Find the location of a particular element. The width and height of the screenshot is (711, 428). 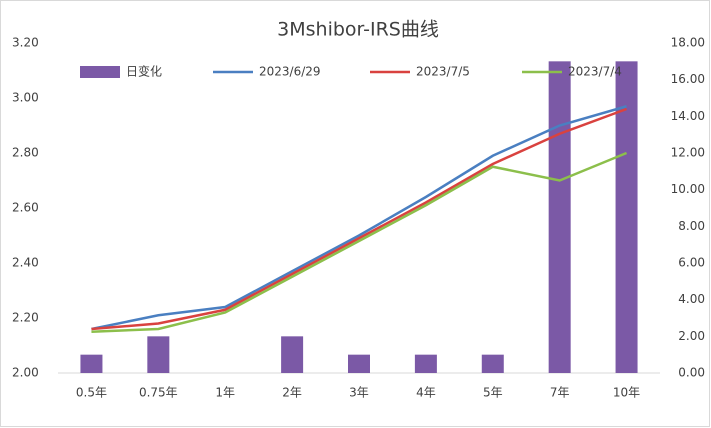

y2-tick-label: 16.00 is located at coordinates (688, 79).